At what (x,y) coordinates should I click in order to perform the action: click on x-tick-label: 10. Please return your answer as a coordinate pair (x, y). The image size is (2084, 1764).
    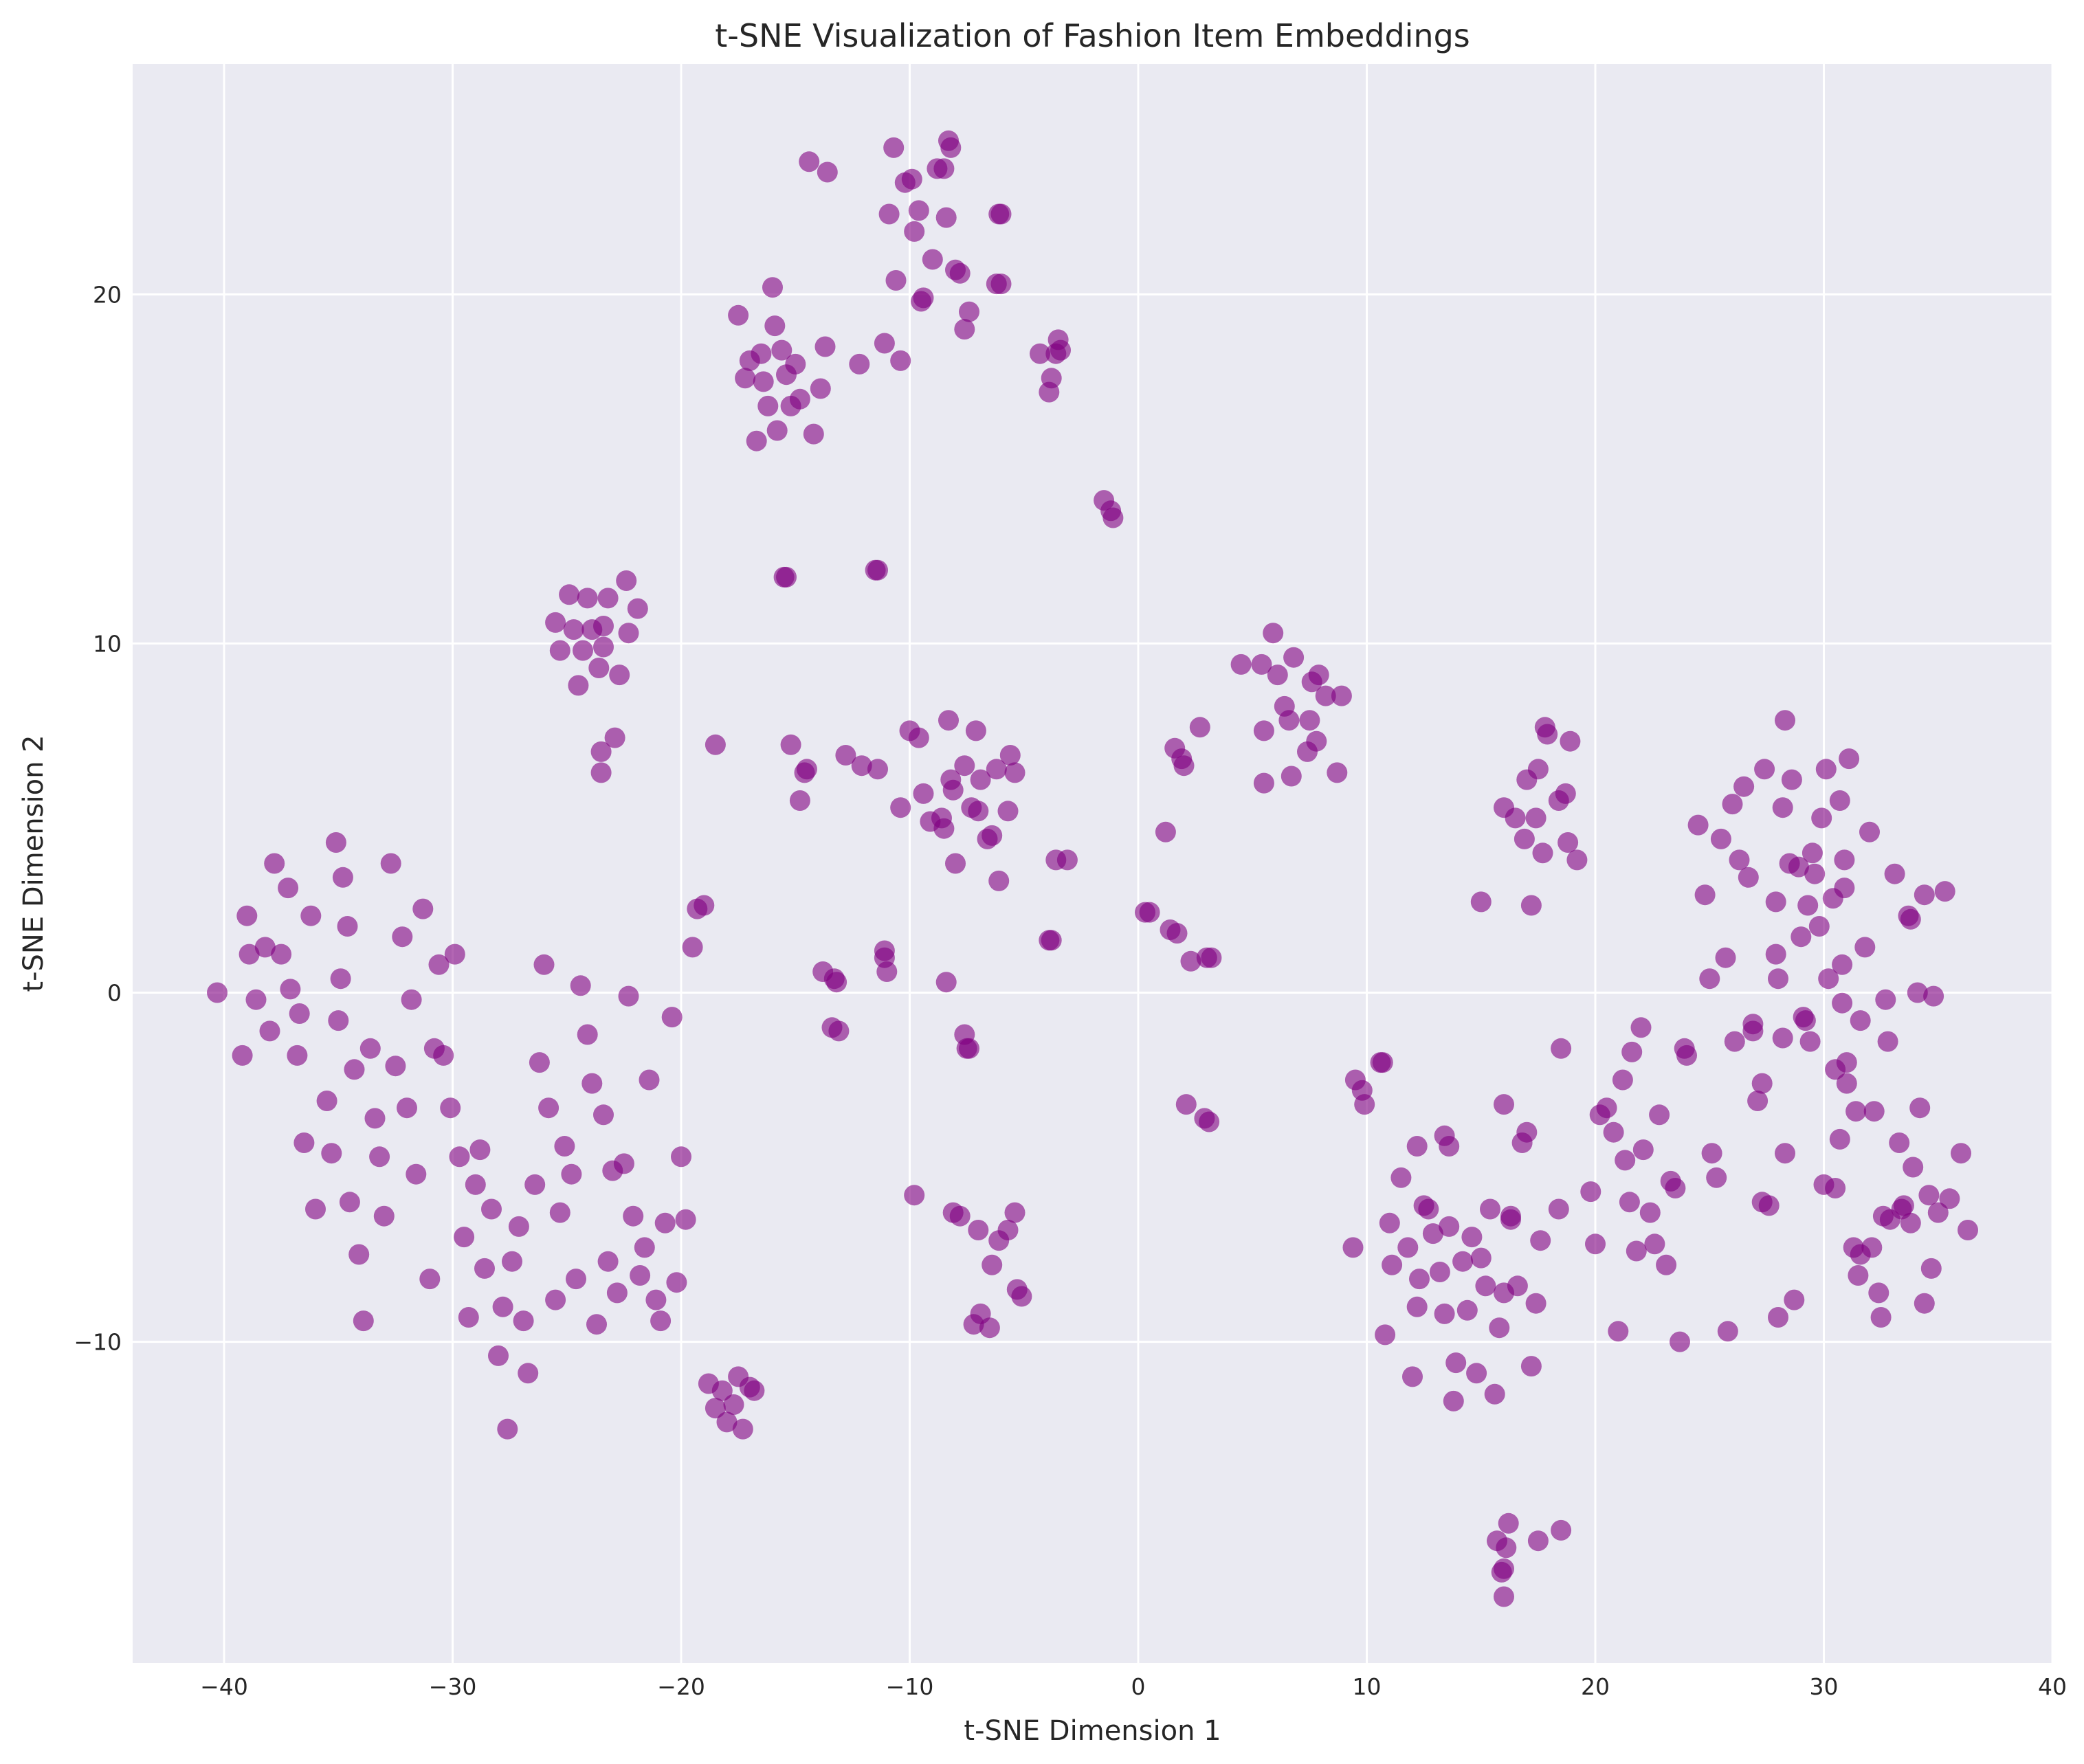
    Looking at the image, I should click on (1367, 1687).